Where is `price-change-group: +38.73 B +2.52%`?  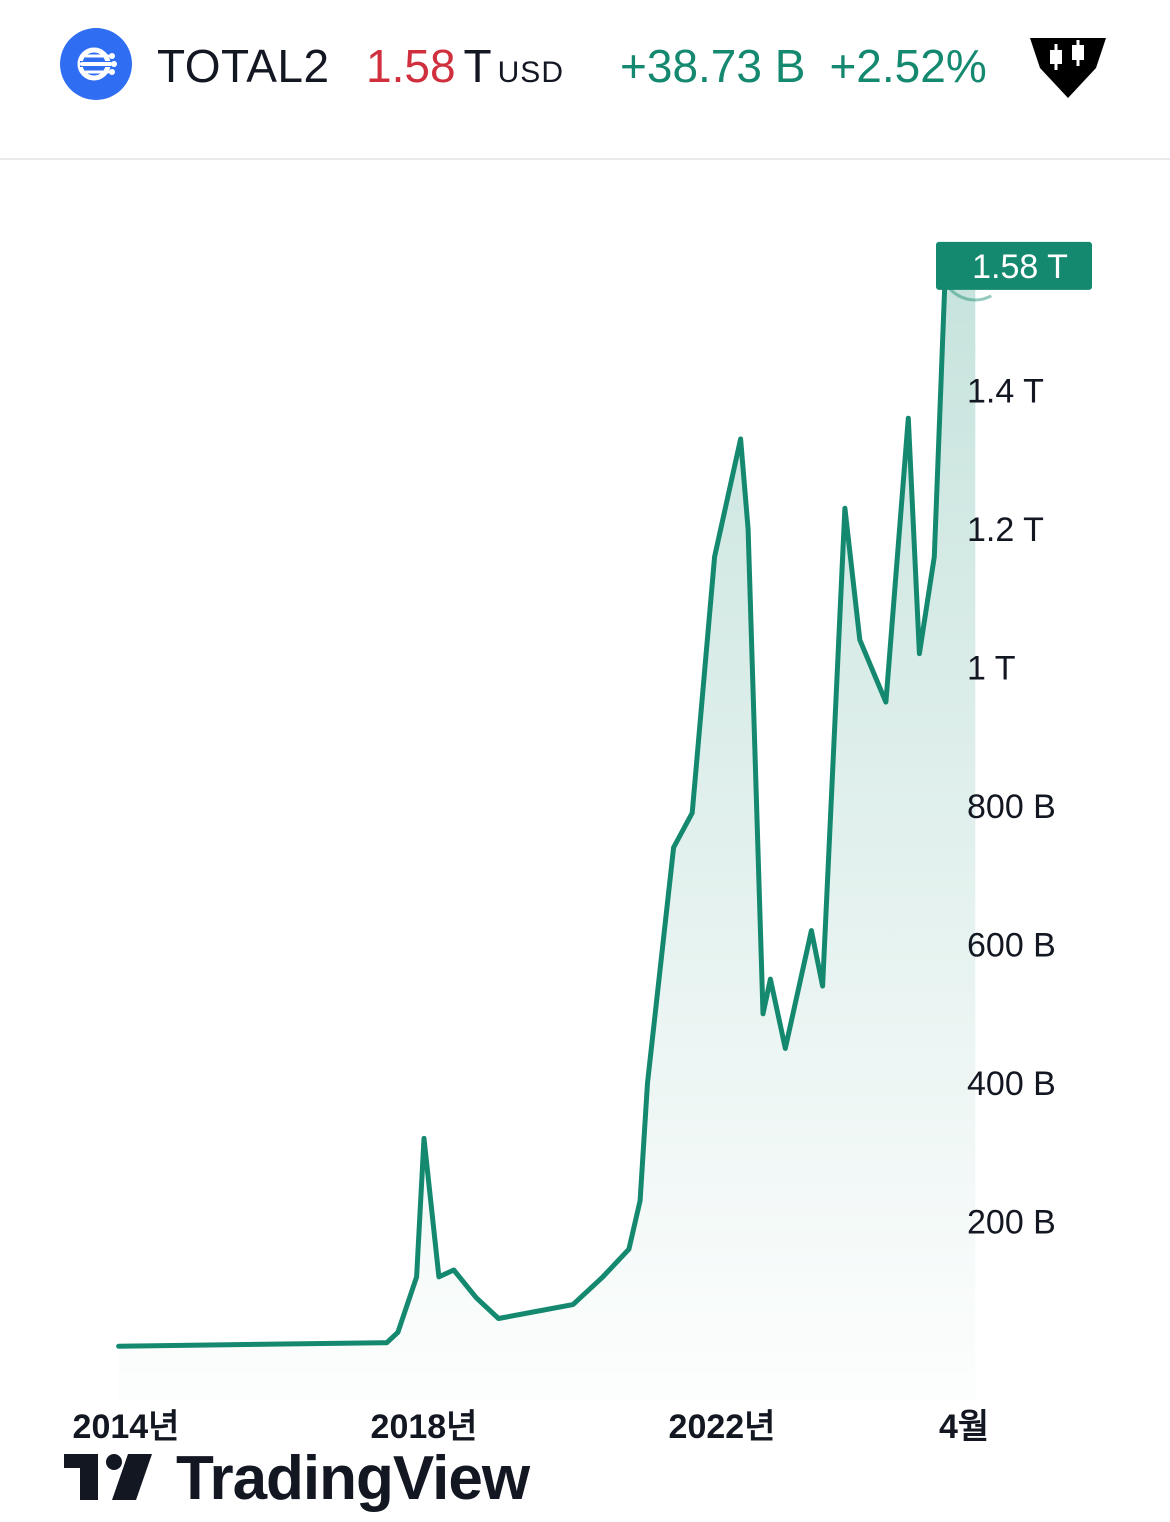 price-change-group: +38.73 B +2.52% is located at coordinates (810, 70).